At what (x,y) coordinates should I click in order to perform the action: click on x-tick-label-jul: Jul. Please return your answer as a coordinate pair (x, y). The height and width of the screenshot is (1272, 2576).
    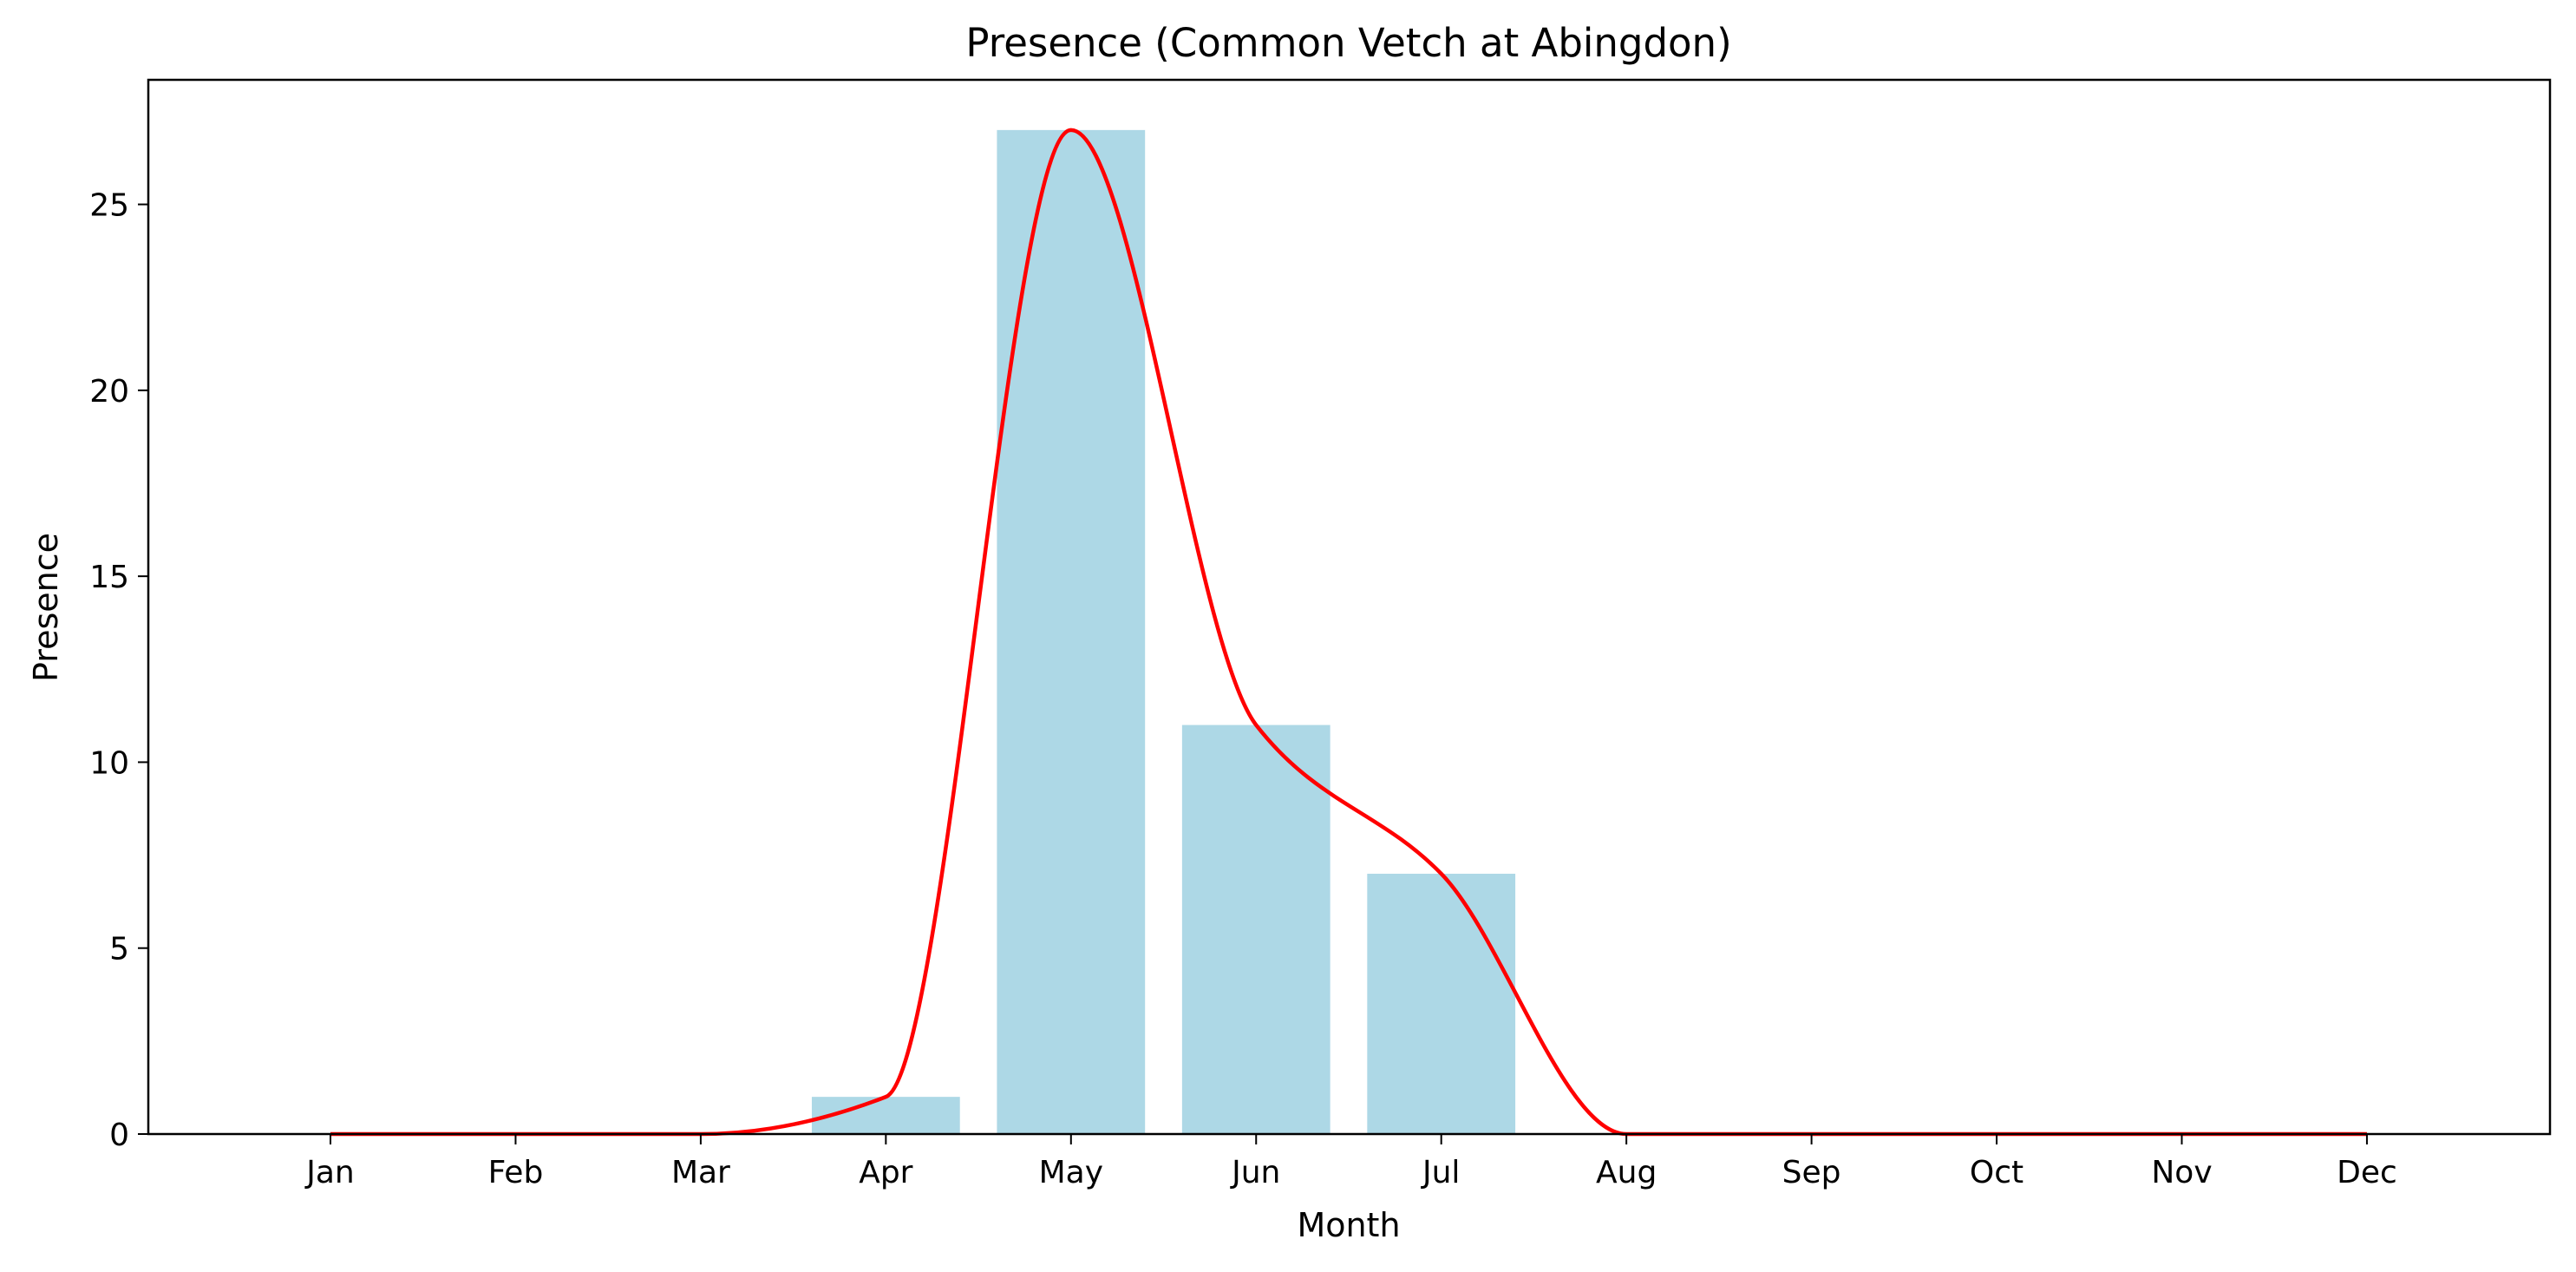
    Looking at the image, I should click on (1440, 1172).